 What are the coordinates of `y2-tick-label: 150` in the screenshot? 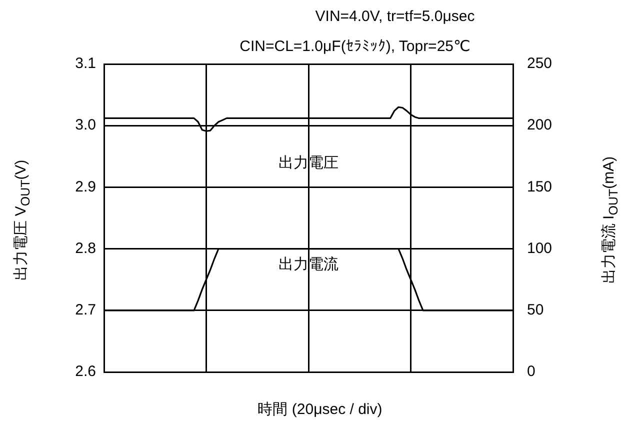 It's located at (539, 187).